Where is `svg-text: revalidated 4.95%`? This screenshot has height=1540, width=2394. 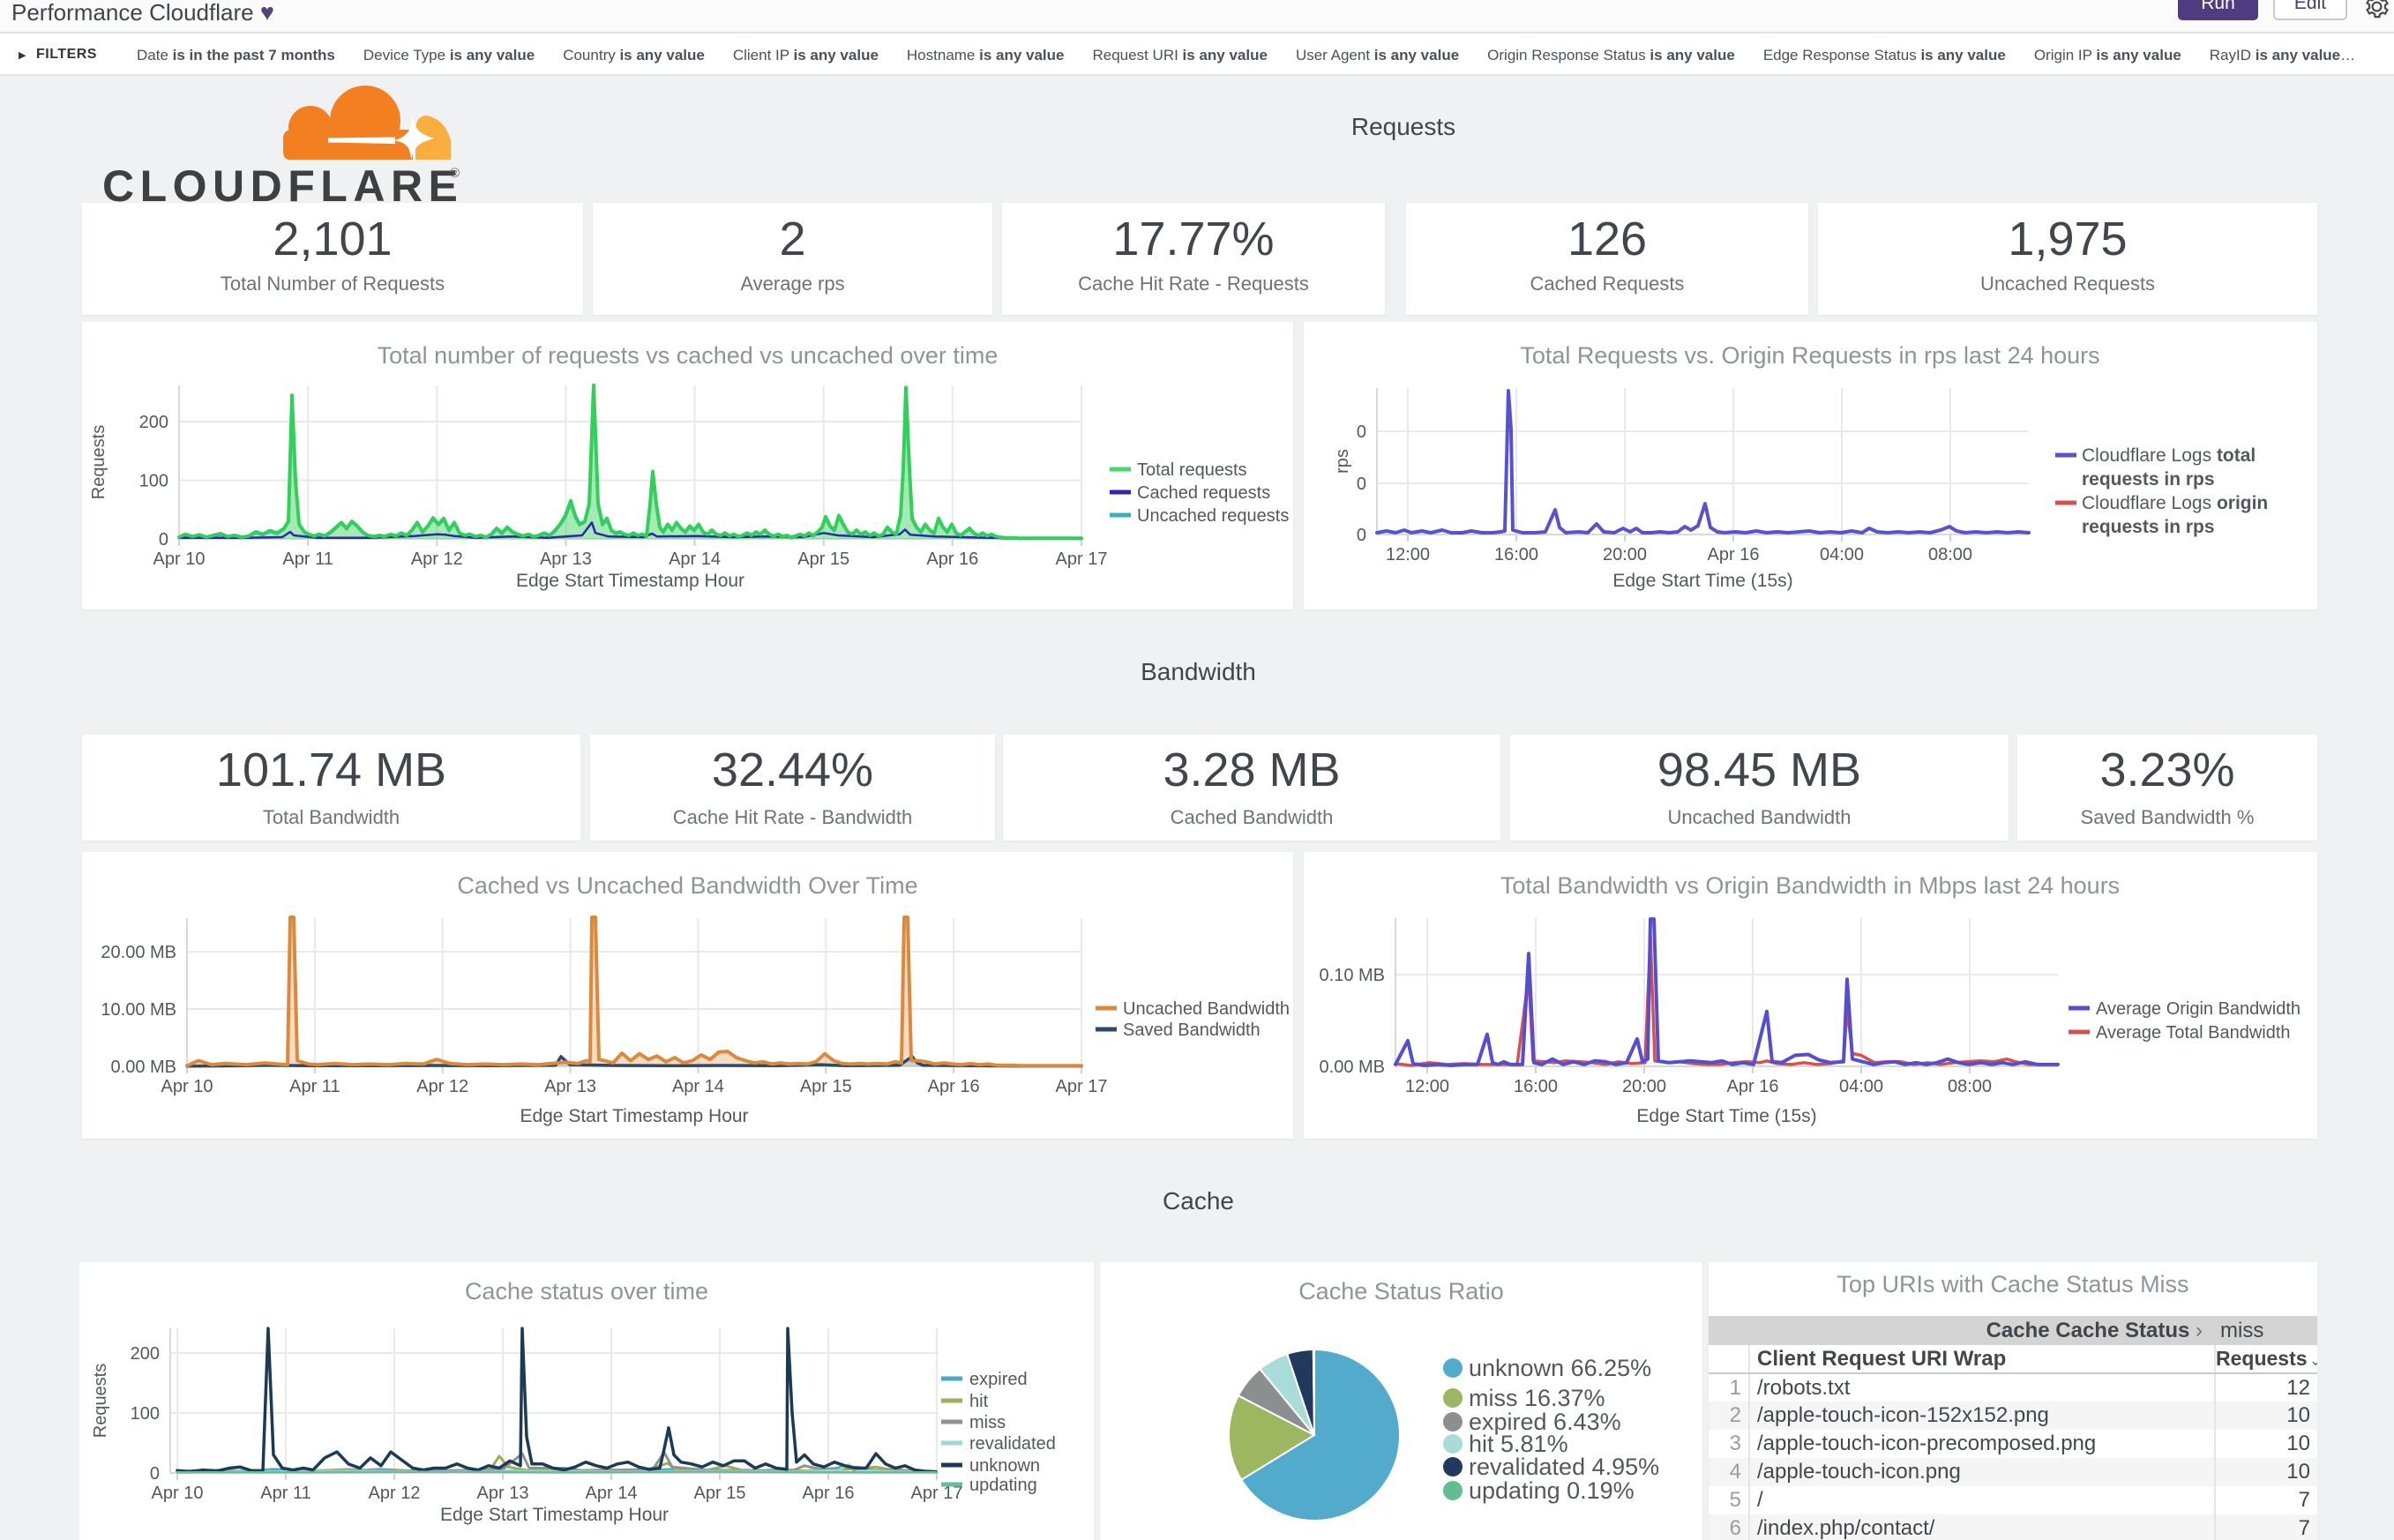
svg-text: revalidated 4.95% is located at coordinates (1564, 1467).